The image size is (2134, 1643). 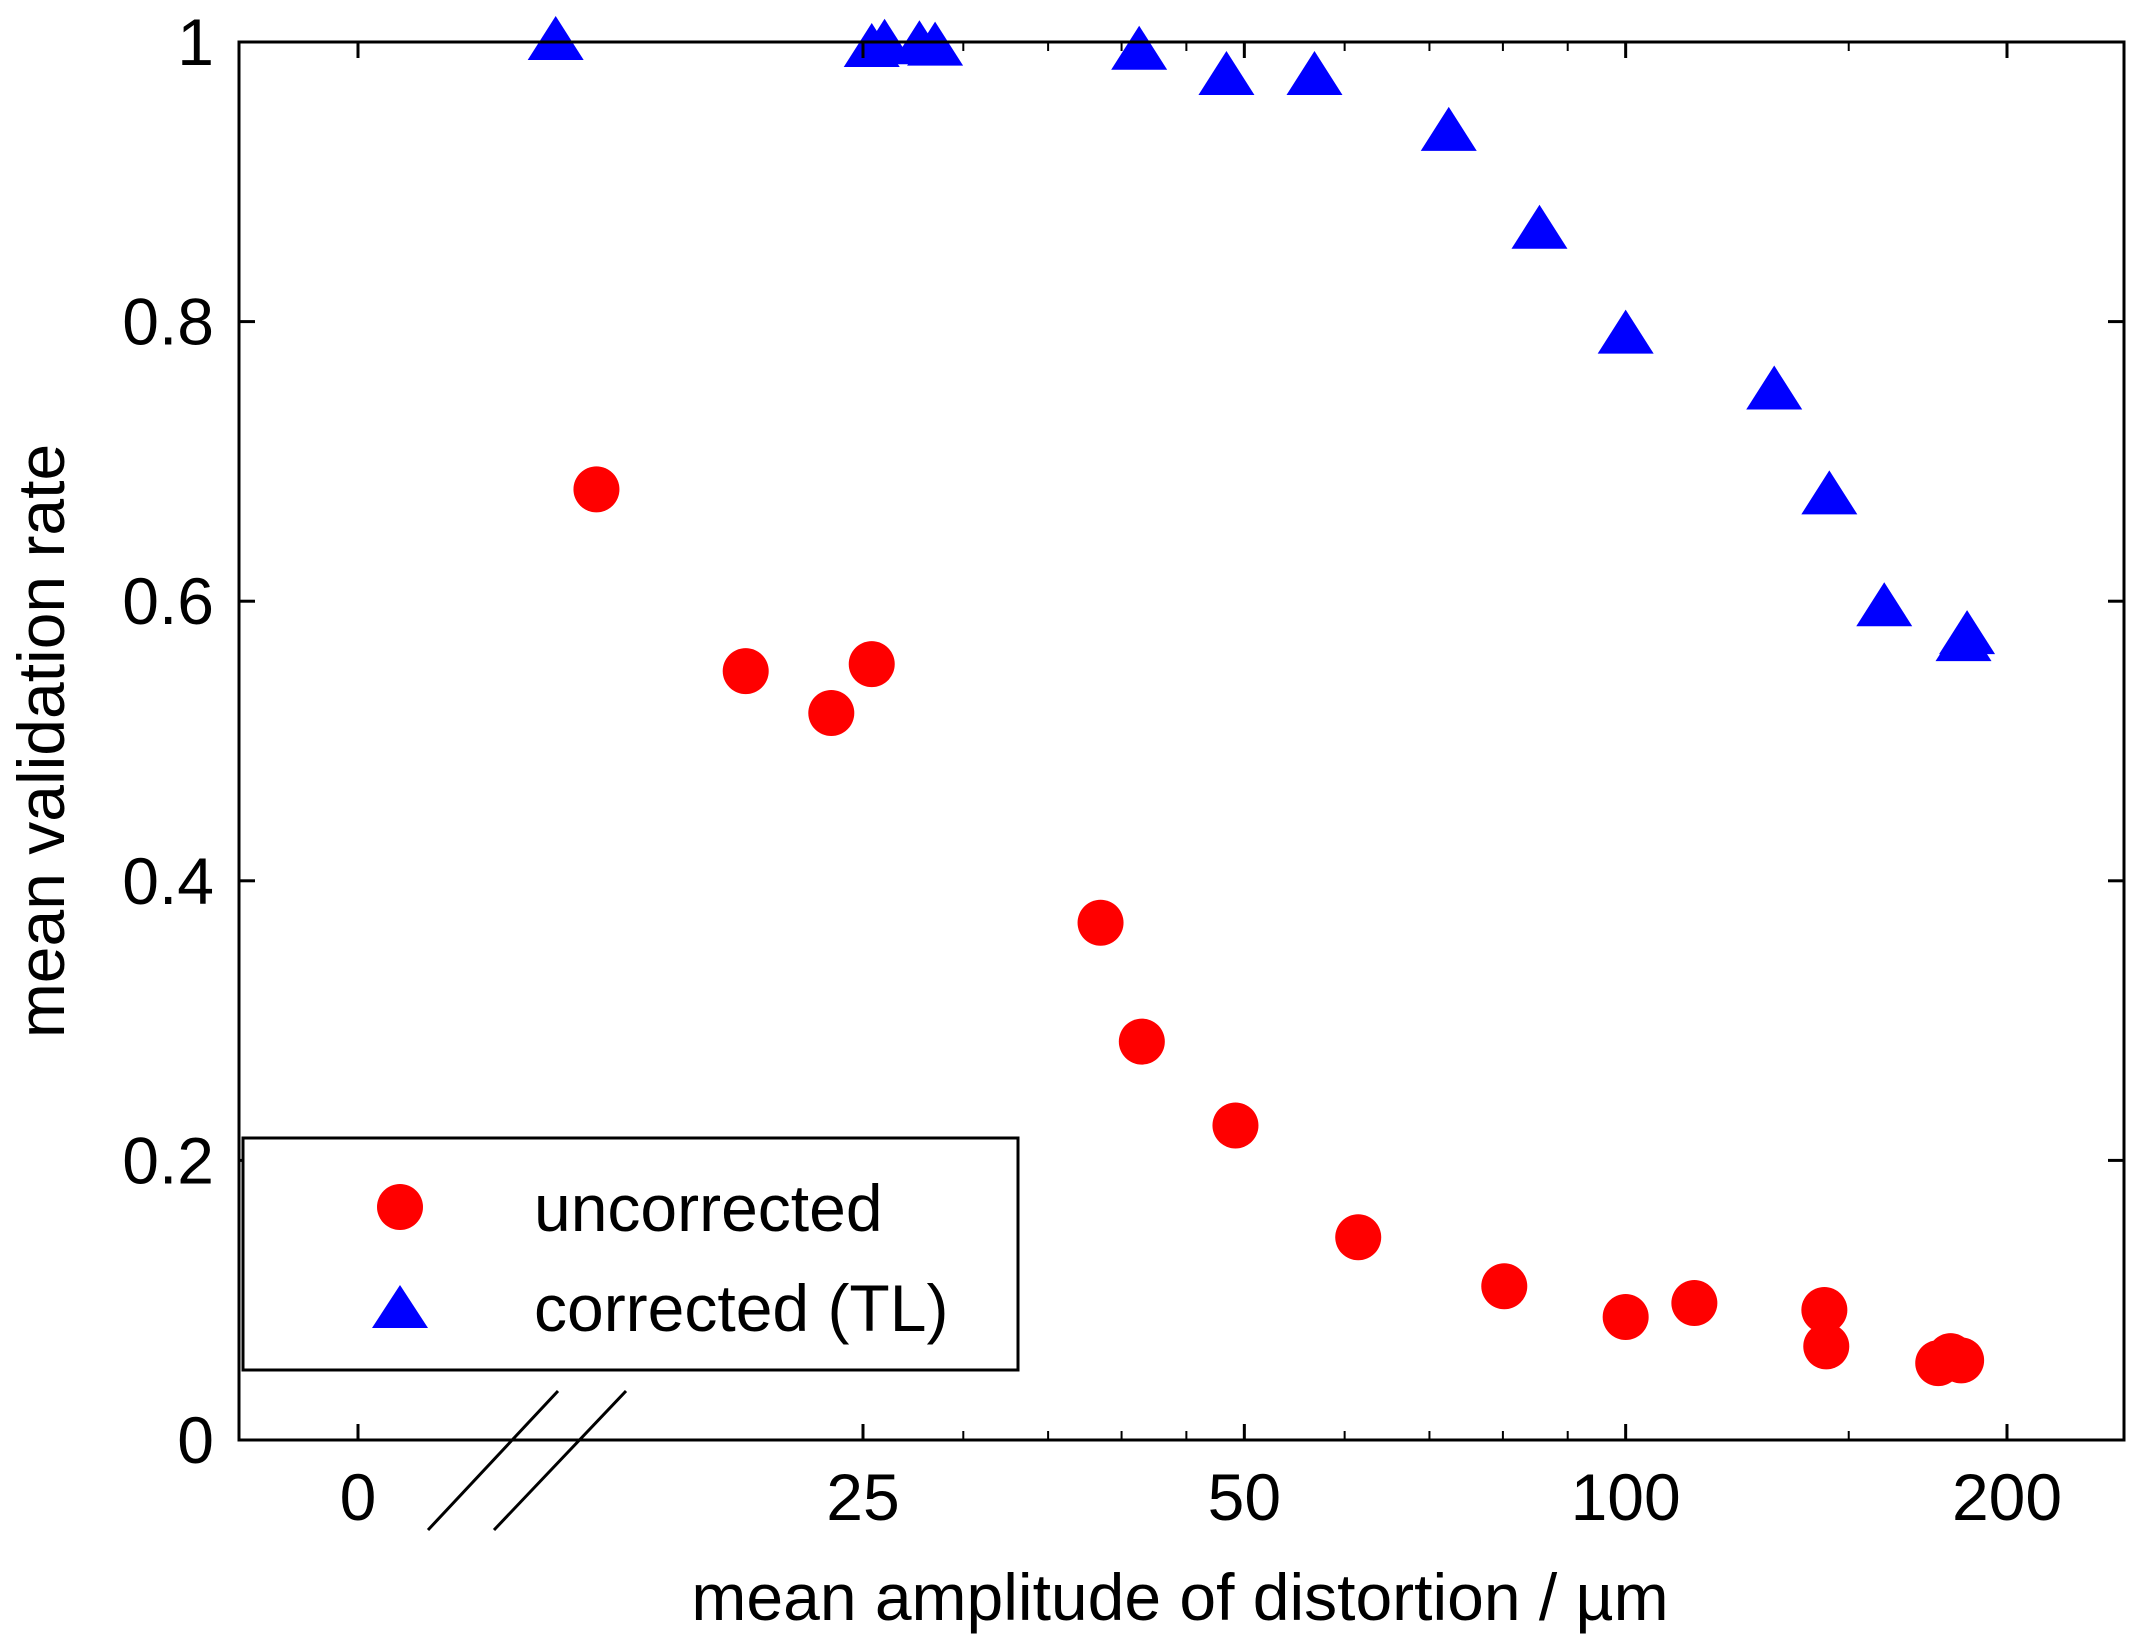 What do you see at coordinates (400, 1306) in the screenshot?
I see `legend-marker-corrected` at bounding box center [400, 1306].